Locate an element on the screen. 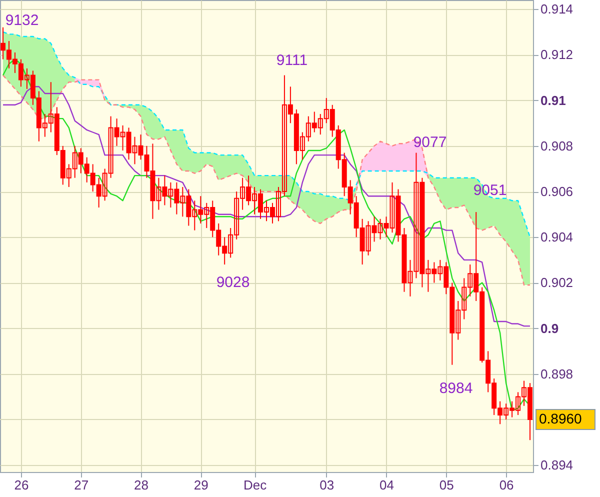 This screenshot has height=497, width=600. y-tick-label: 0.914 is located at coordinates (557, 9).